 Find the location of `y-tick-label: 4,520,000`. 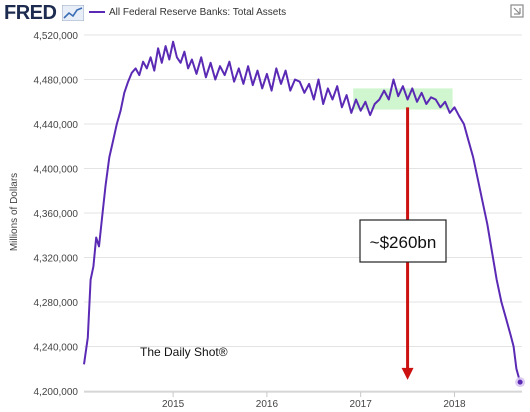

y-tick-label: 4,520,000 is located at coordinates (56, 36).